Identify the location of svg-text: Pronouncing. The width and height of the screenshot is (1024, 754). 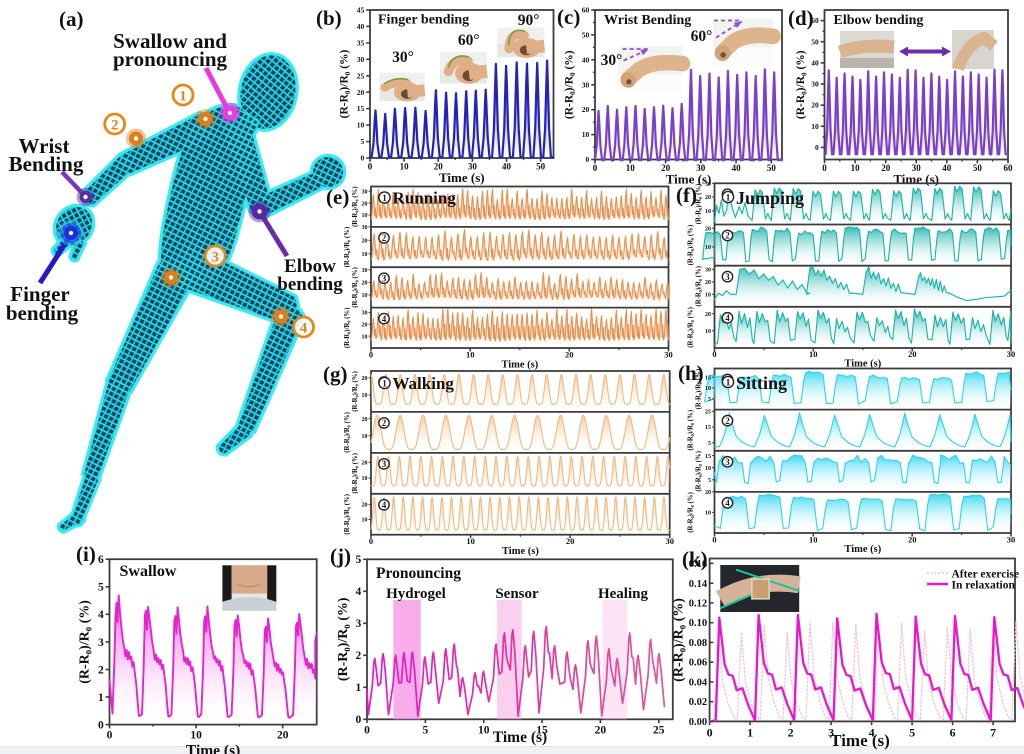
(418, 573).